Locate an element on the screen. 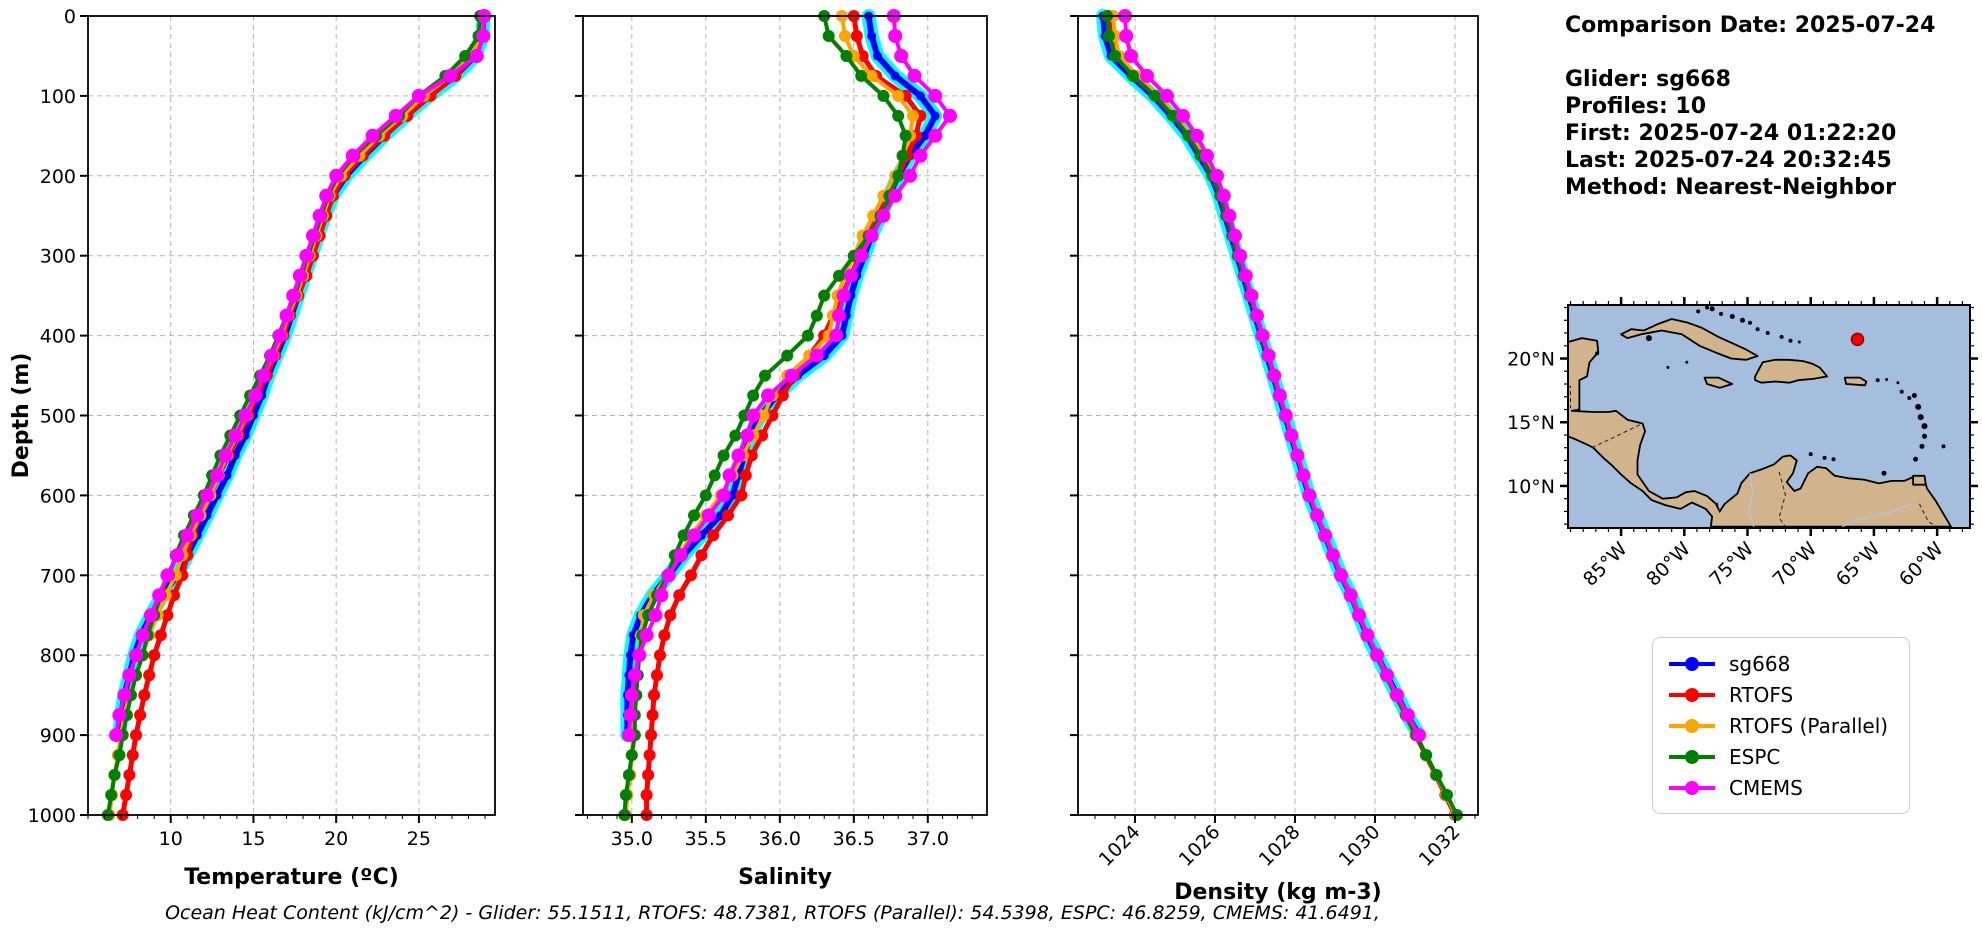  x-tick-label: 1024 is located at coordinates (1120, 846).